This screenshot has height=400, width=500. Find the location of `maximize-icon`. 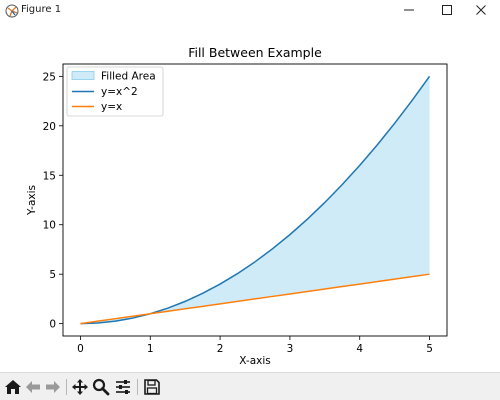

maximize-icon is located at coordinates (447, 10).